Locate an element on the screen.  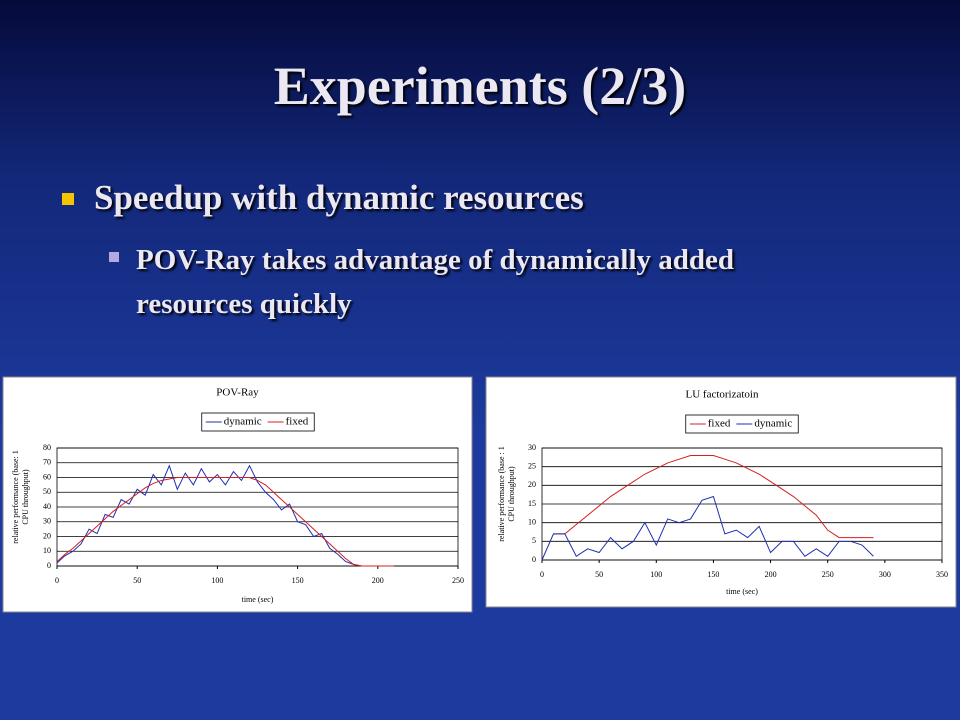
legend: dynamic fixed is located at coordinates (258, 422).